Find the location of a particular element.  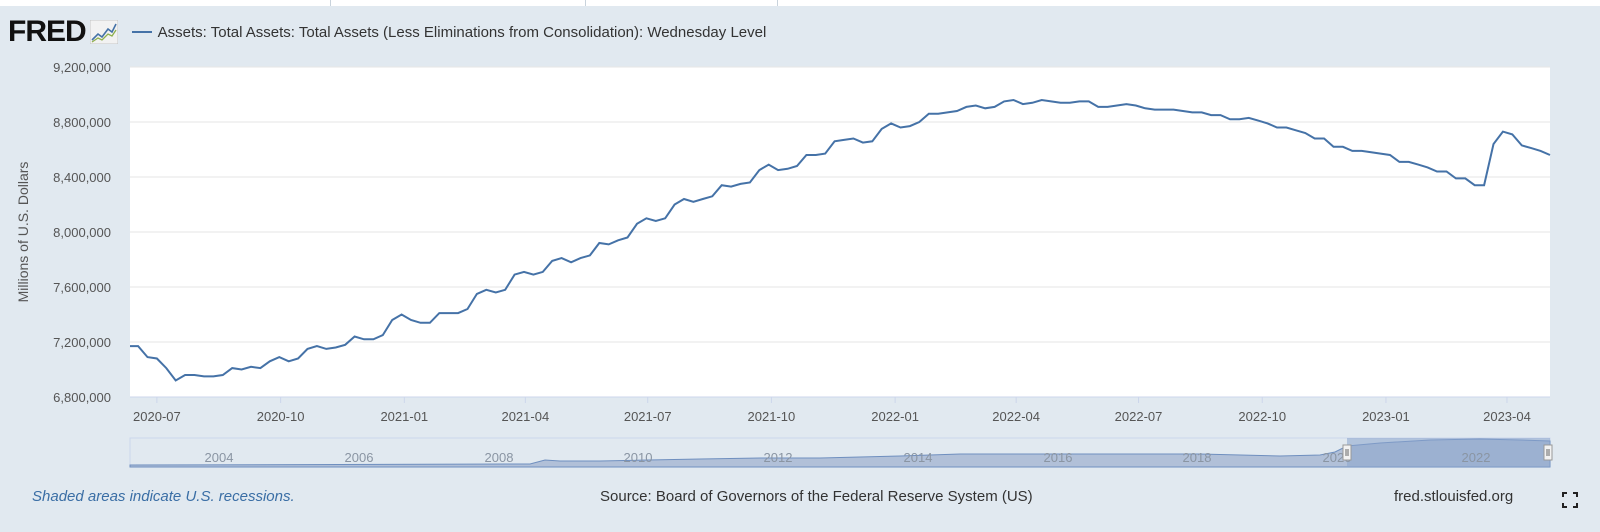

x-tick-label: 2021-07 is located at coordinates (648, 416).